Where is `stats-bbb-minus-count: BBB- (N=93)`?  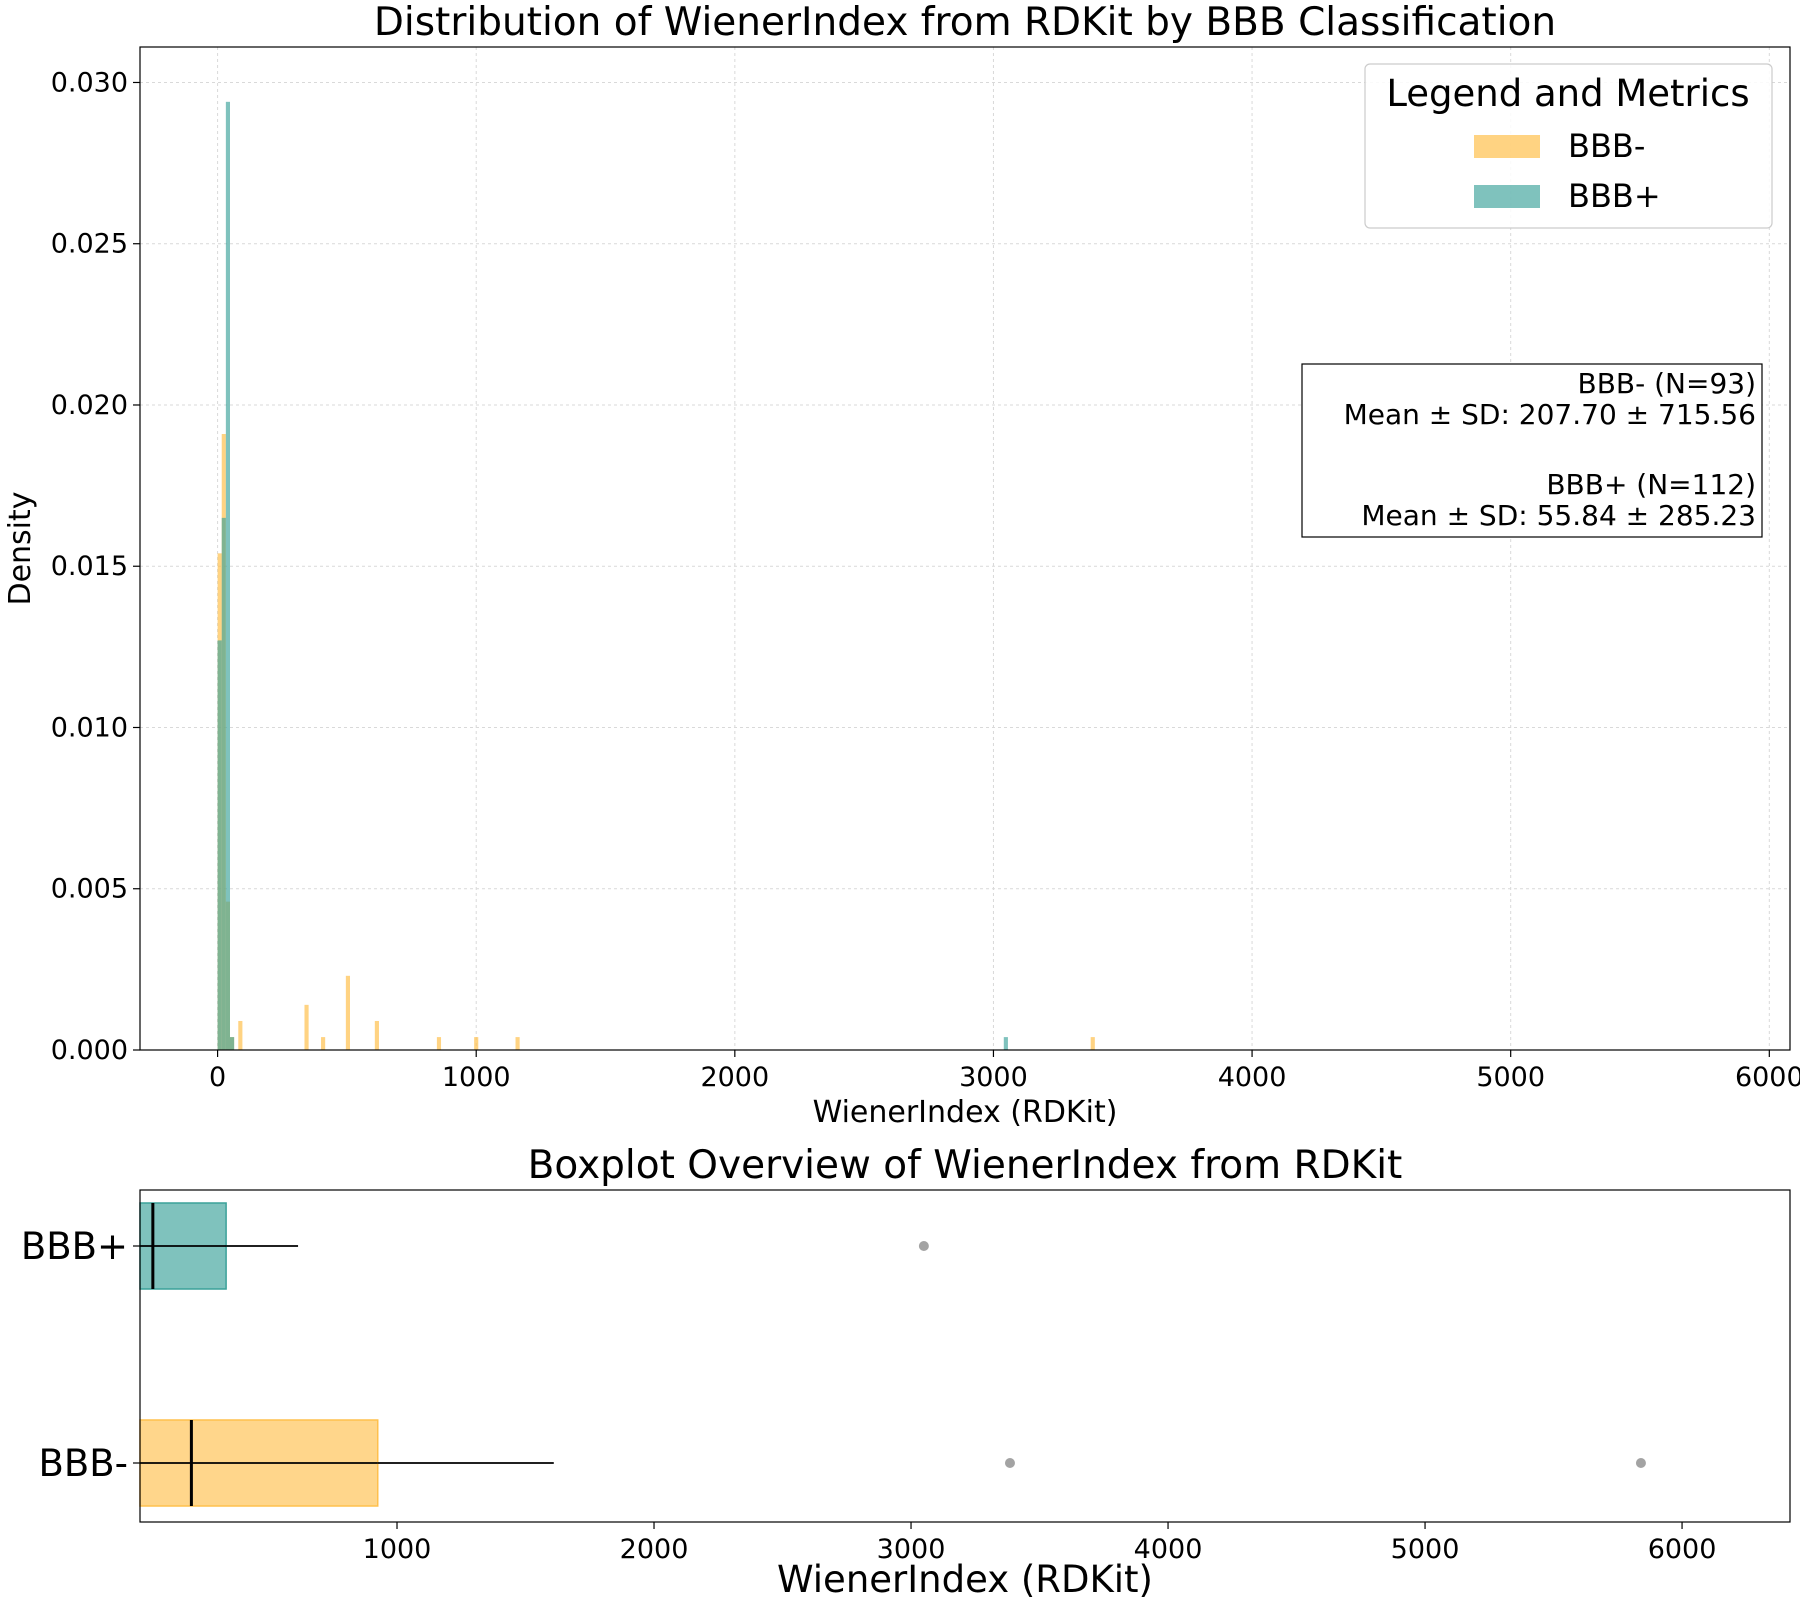 stats-bbb-minus-count: BBB- (N=93) is located at coordinates (1666, 383).